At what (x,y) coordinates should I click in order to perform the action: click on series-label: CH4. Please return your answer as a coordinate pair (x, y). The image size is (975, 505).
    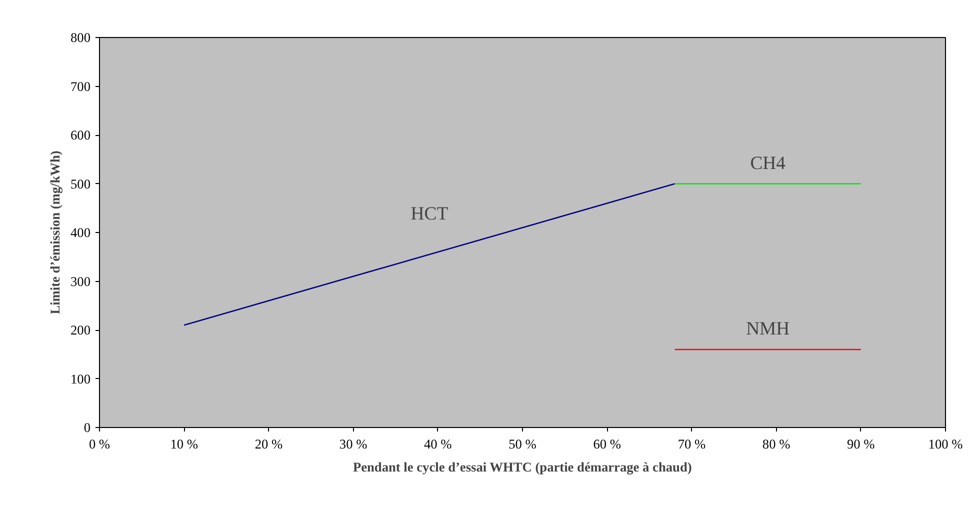
    Looking at the image, I should click on (768, 163).